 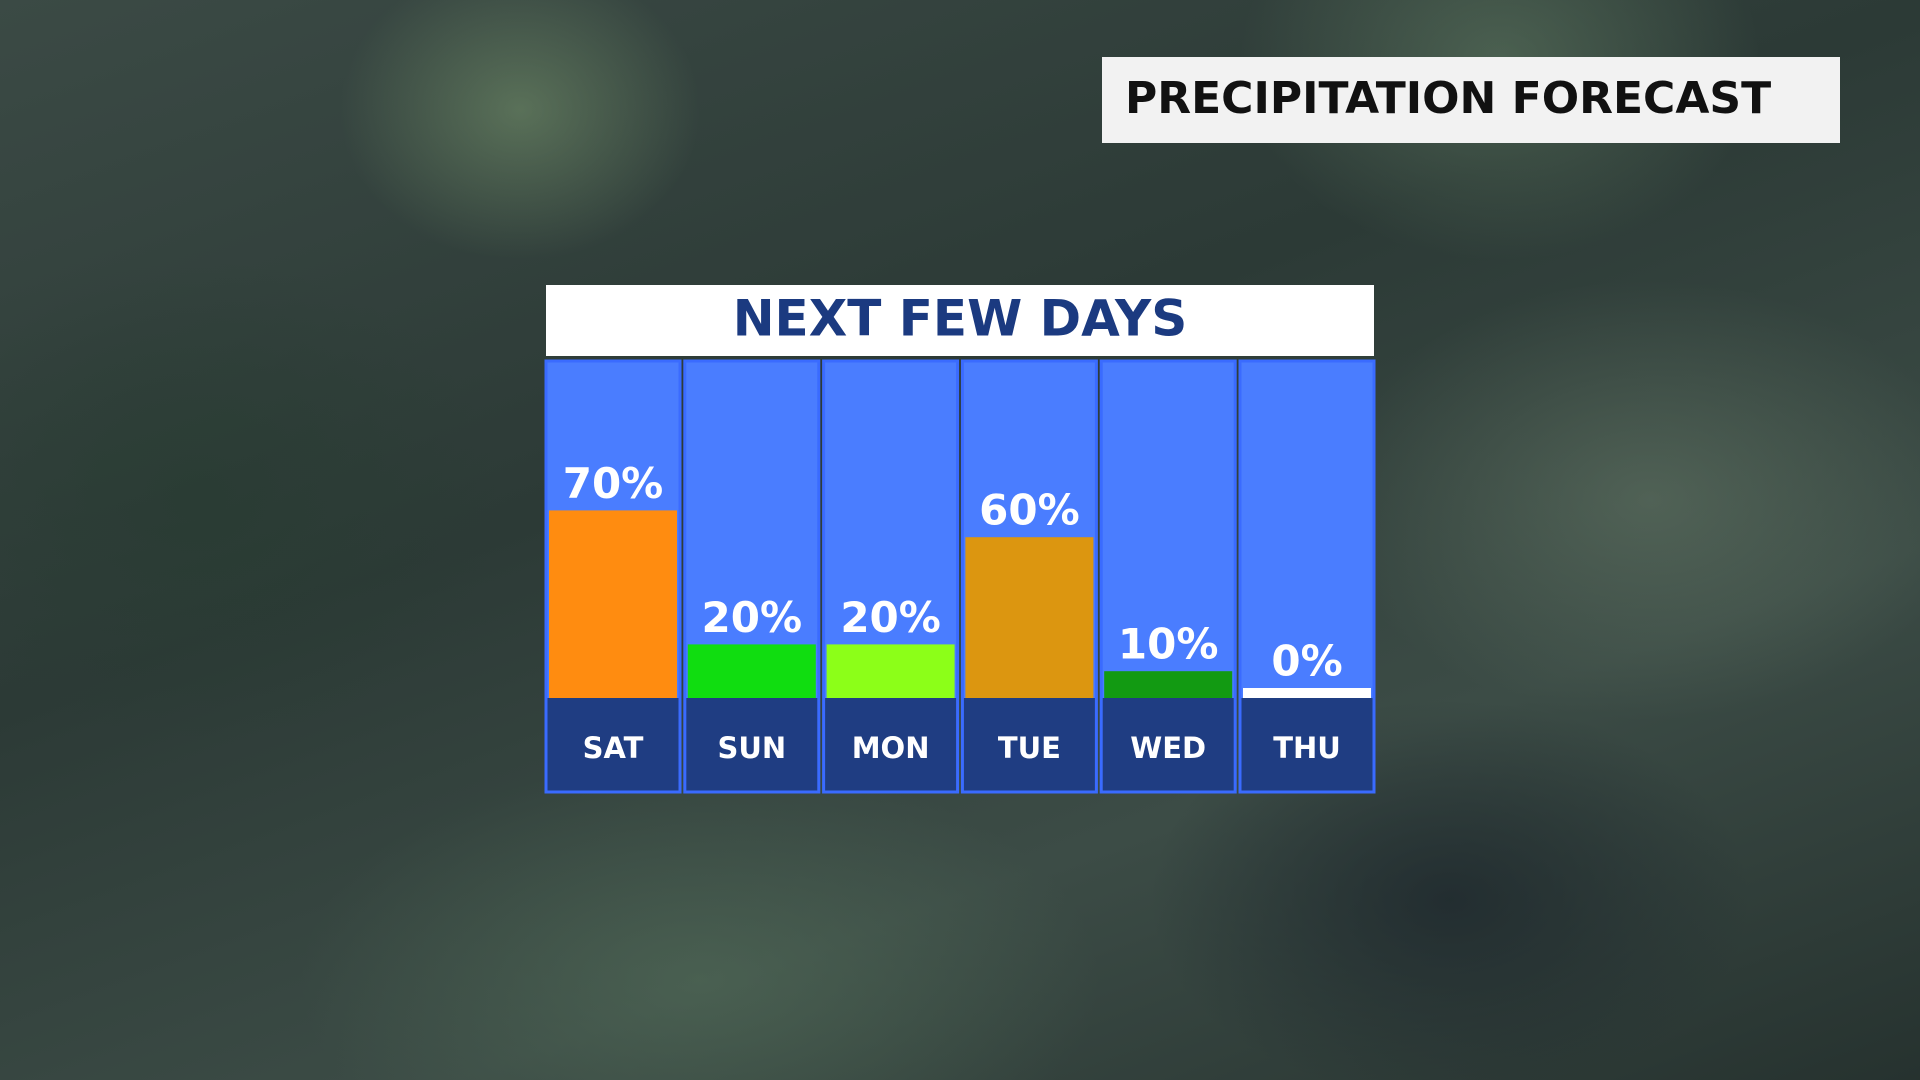 I want to click on chart-title: NEXT FEW DAYS, so click(x=960, y=319).